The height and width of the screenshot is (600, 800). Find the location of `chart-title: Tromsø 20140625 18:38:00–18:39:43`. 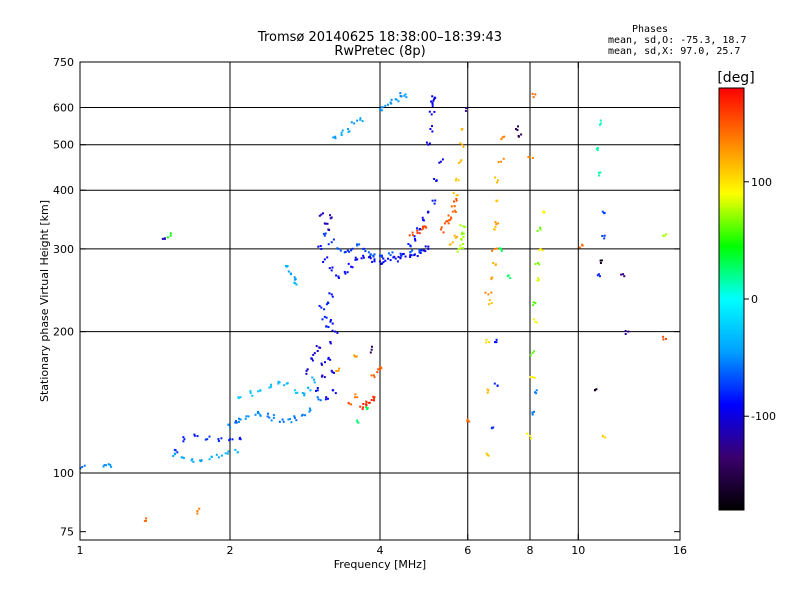

chart-title: Tromsø 20140625 18:38:00–18:39:43 is located at coordinates (379, 37).